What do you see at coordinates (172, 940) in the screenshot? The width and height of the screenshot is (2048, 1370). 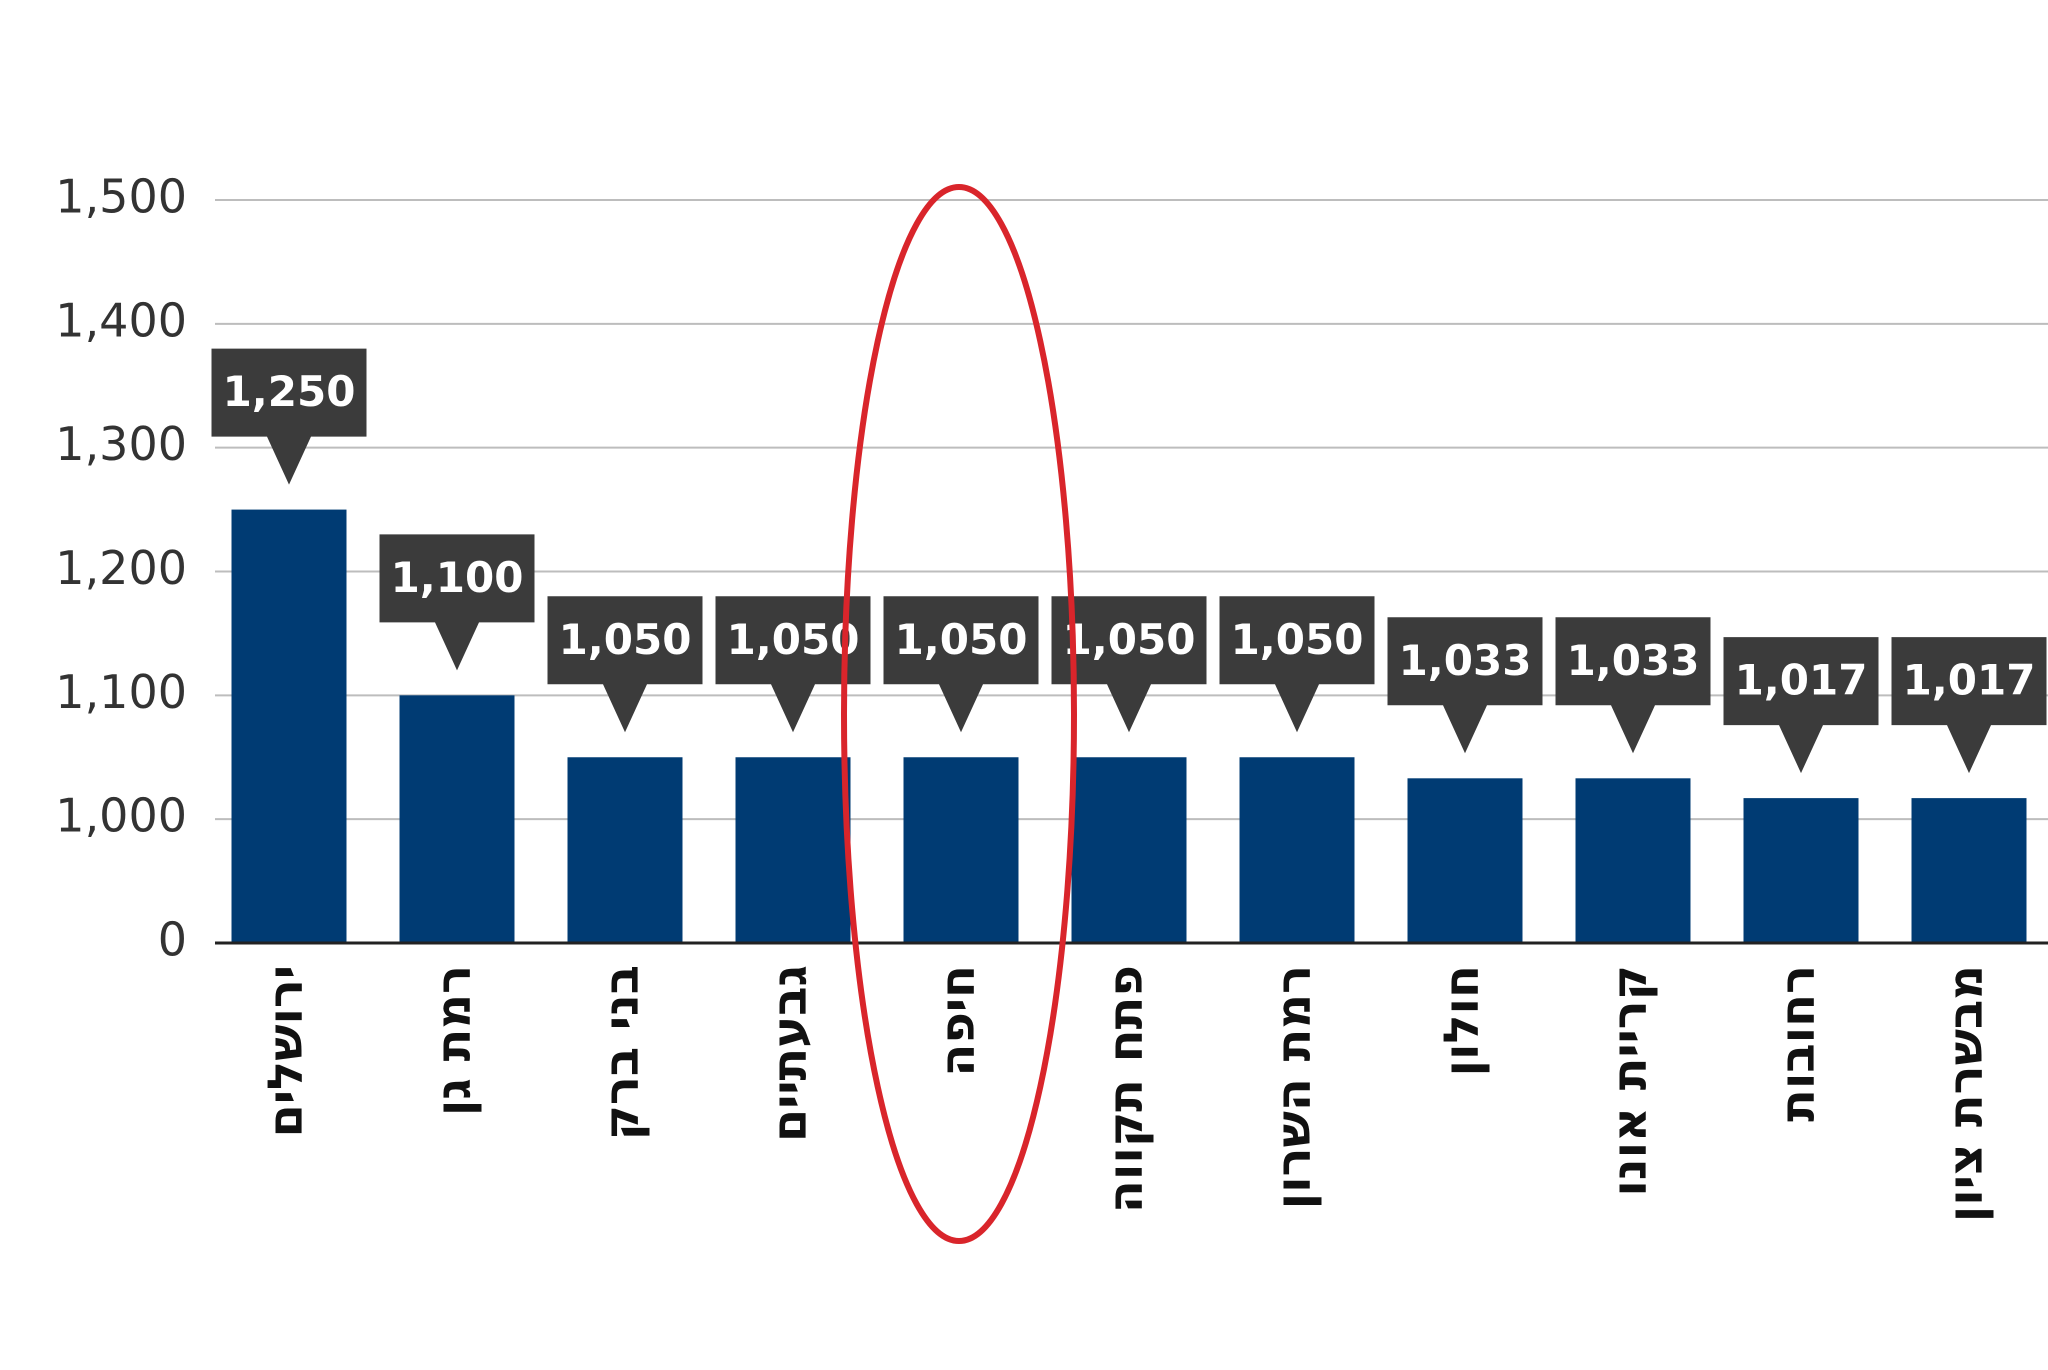 I see `y-tick-label: 0` at bounding box center [172, 940].